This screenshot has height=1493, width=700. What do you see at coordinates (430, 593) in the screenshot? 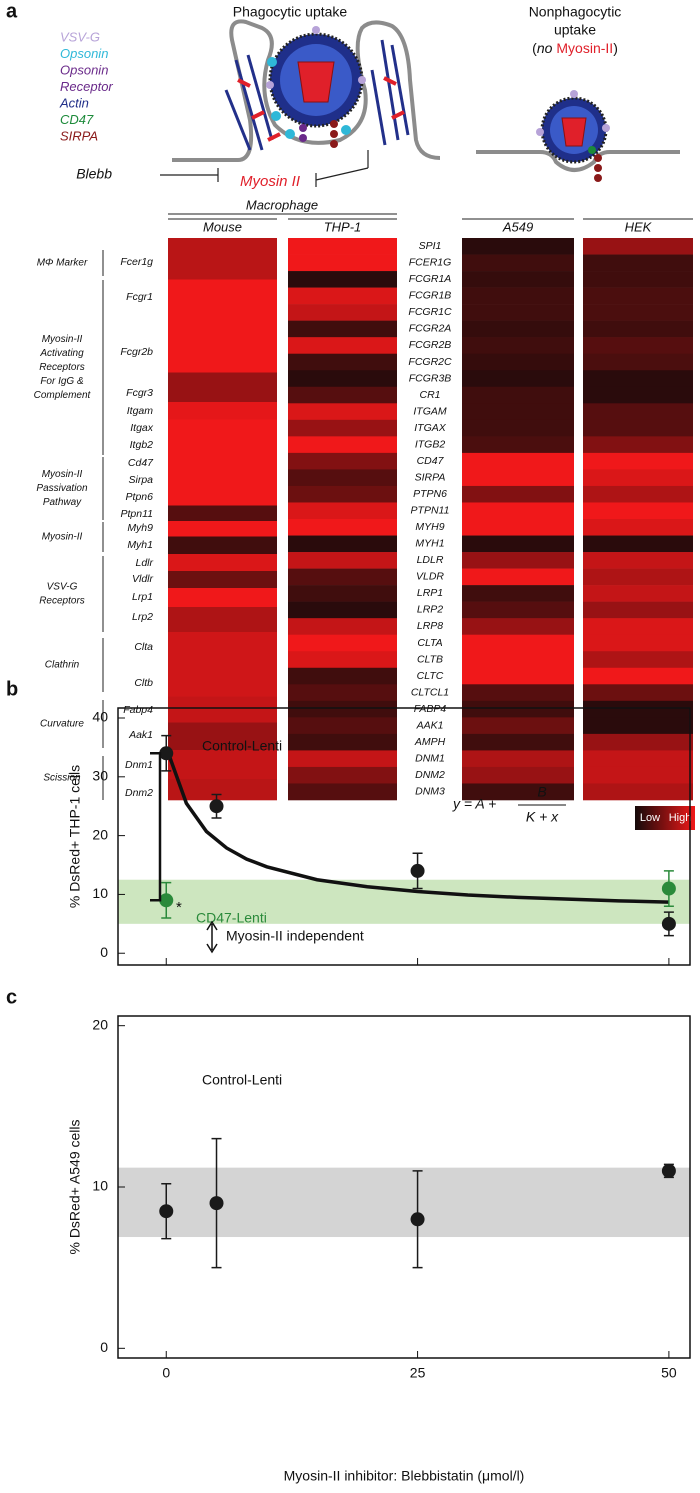
I see `gene-label: LRP1` at bounding box center [430, 593].